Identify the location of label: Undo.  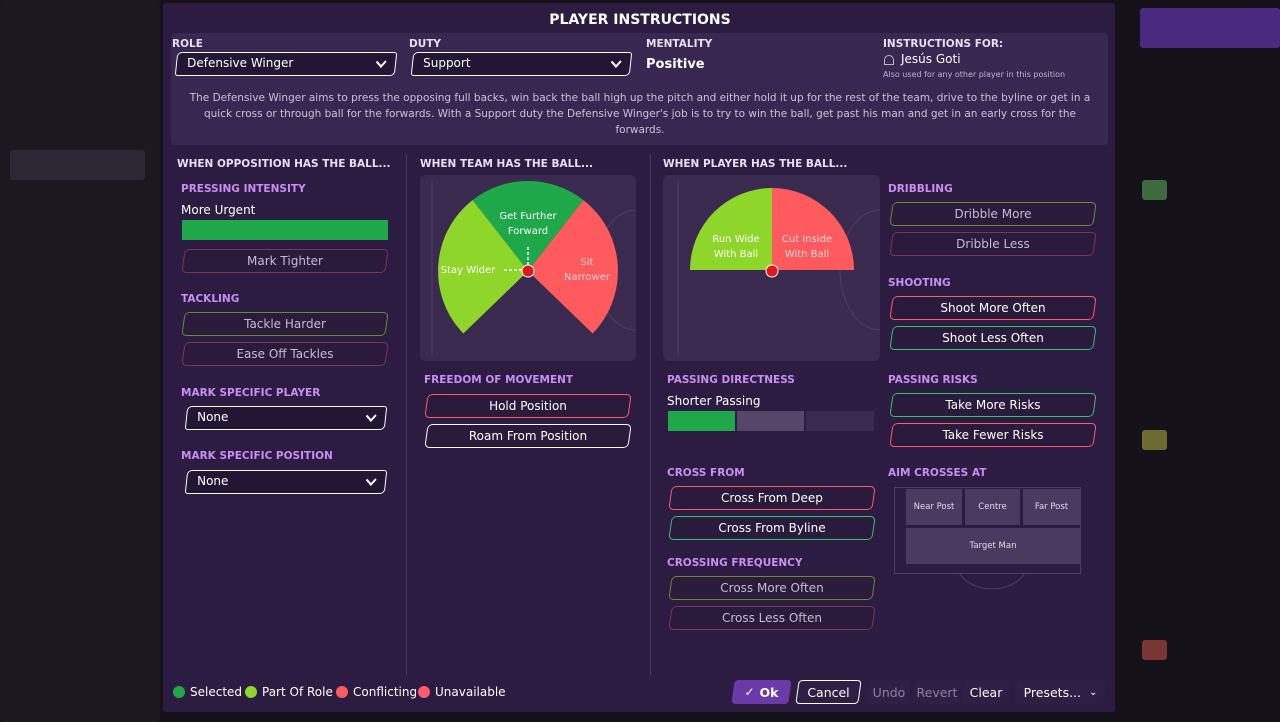
(889, 692).